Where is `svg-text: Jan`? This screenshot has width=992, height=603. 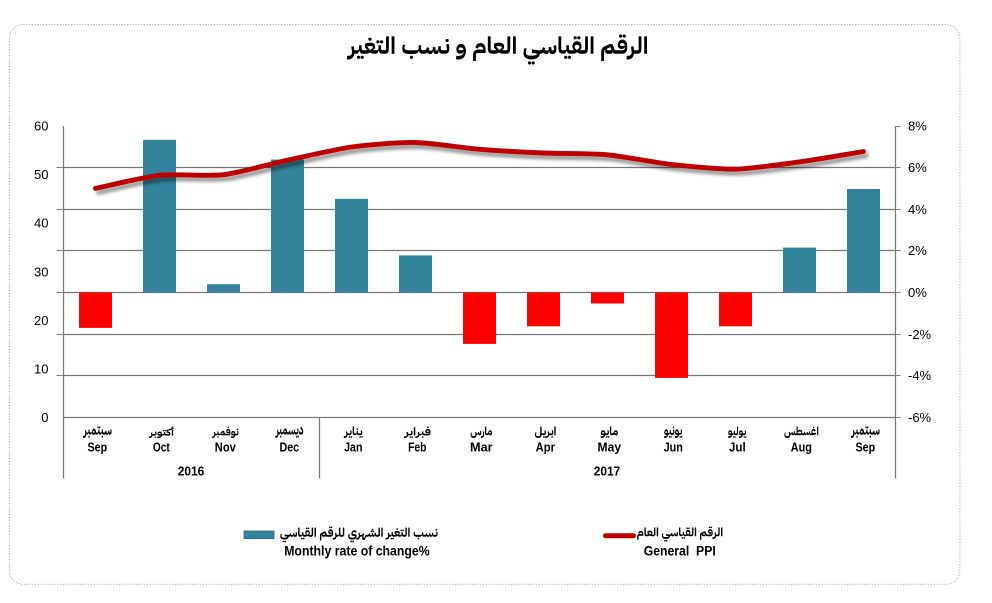 svg-text: Jan is located at coordinates (353, 447).